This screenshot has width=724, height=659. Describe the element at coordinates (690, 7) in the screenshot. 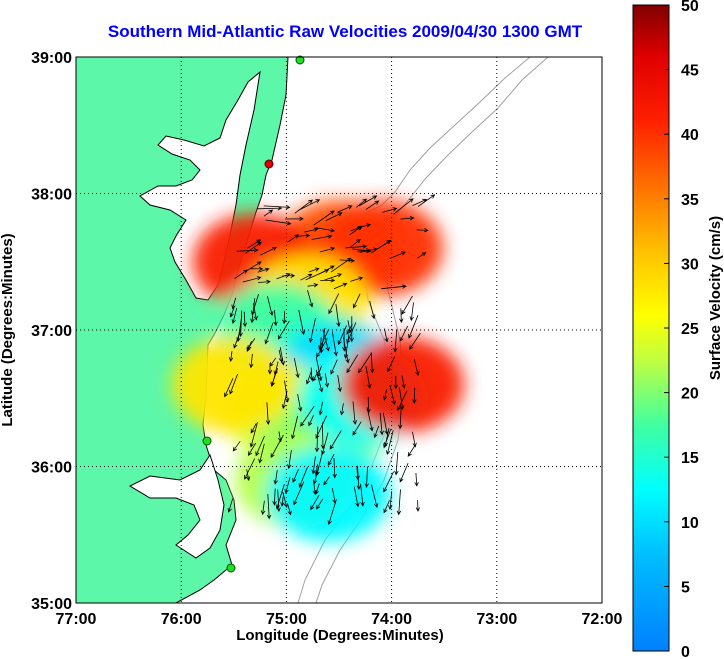

I see `colorbar-tick-label: 50` at that location.